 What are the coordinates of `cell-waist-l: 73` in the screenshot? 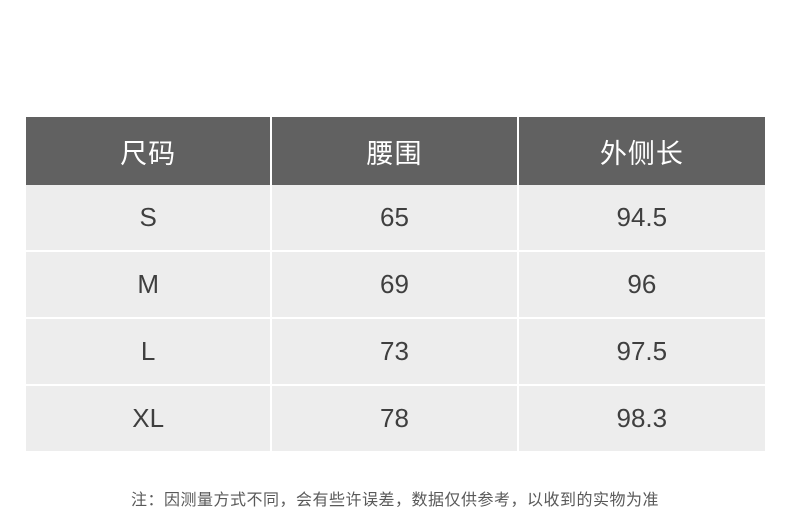 It's located at (395, 350).